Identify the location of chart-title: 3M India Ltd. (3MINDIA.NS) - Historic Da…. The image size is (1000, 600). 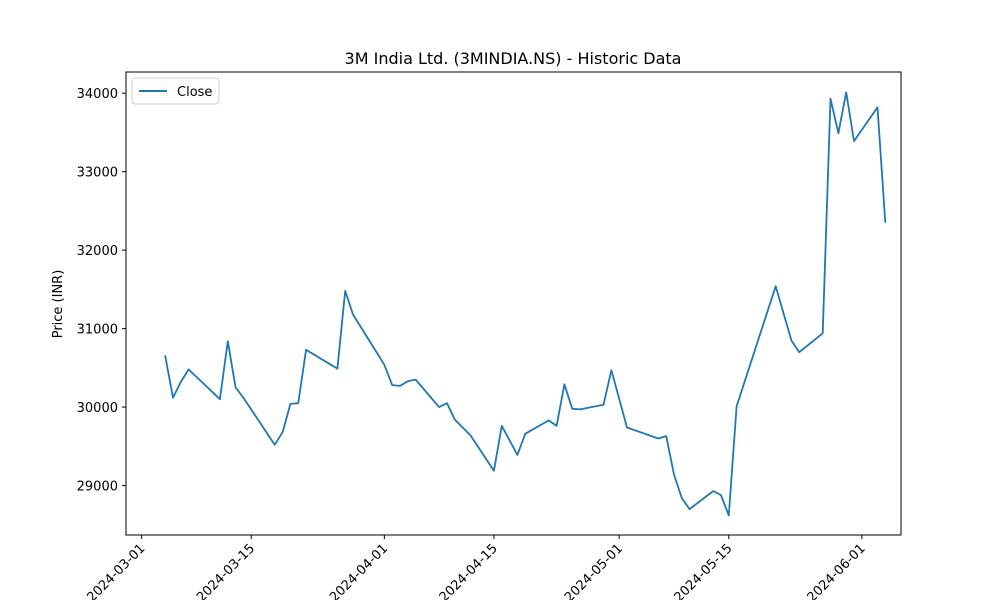
(513, 58).